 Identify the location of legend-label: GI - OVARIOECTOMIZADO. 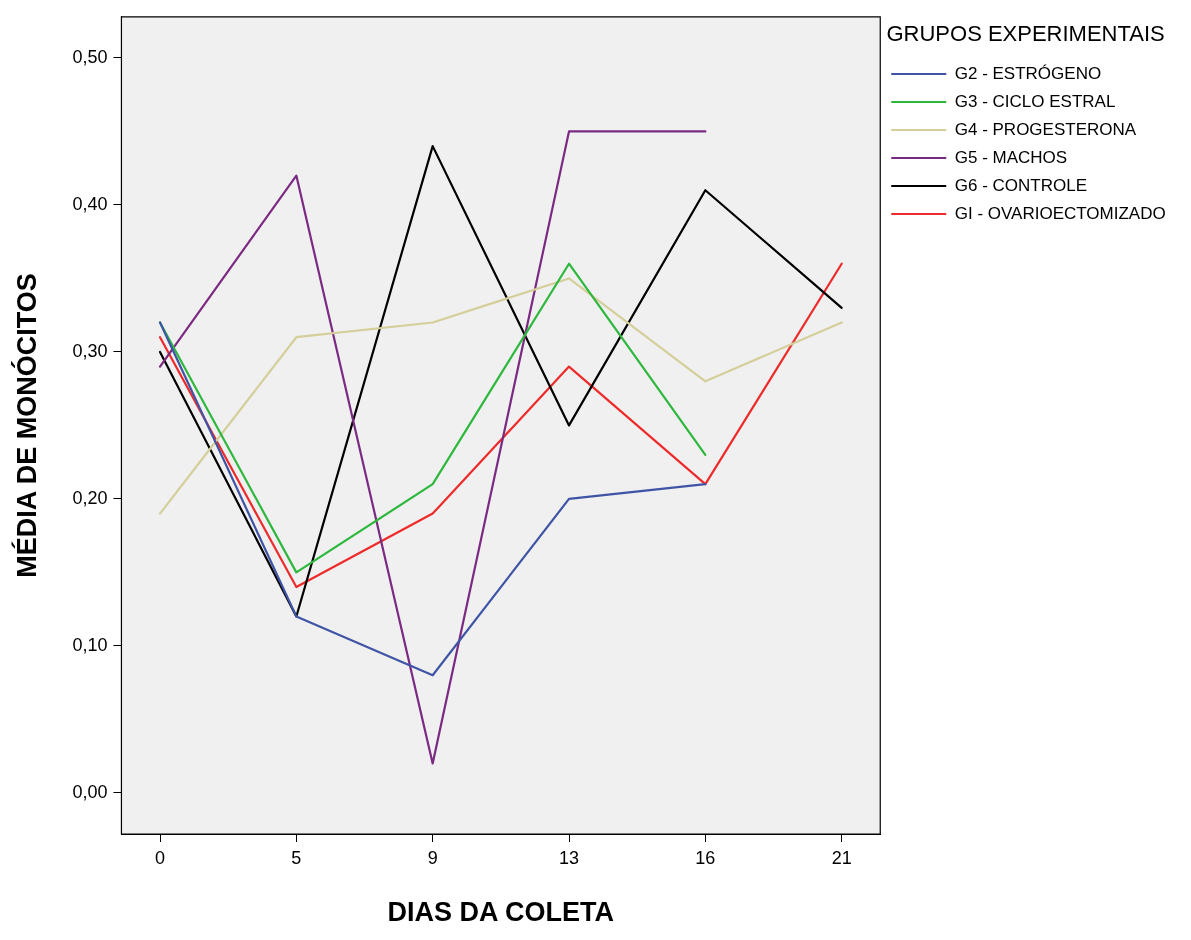
(1060, 213).